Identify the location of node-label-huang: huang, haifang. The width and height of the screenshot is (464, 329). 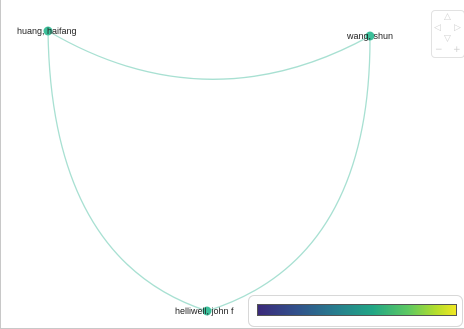
(47, 31).